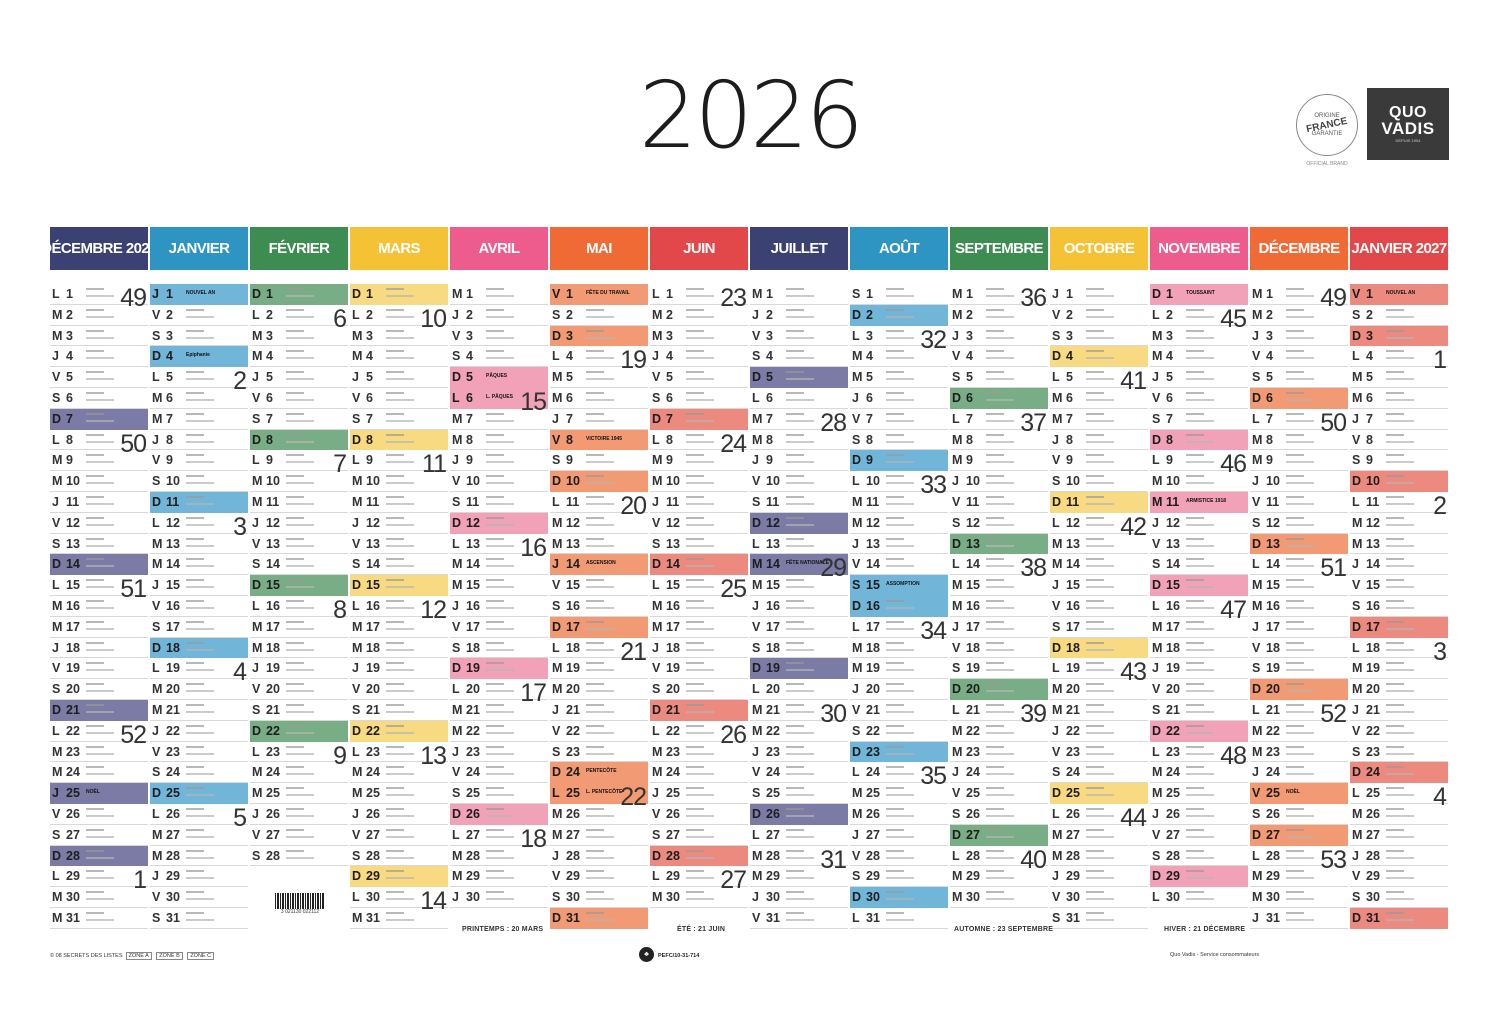 The image size is (1500, 1012). What do you see at coordinates (199, 248) in the screenshot?
I see `month-header: JANVIER` at bounding box center [199, 248].